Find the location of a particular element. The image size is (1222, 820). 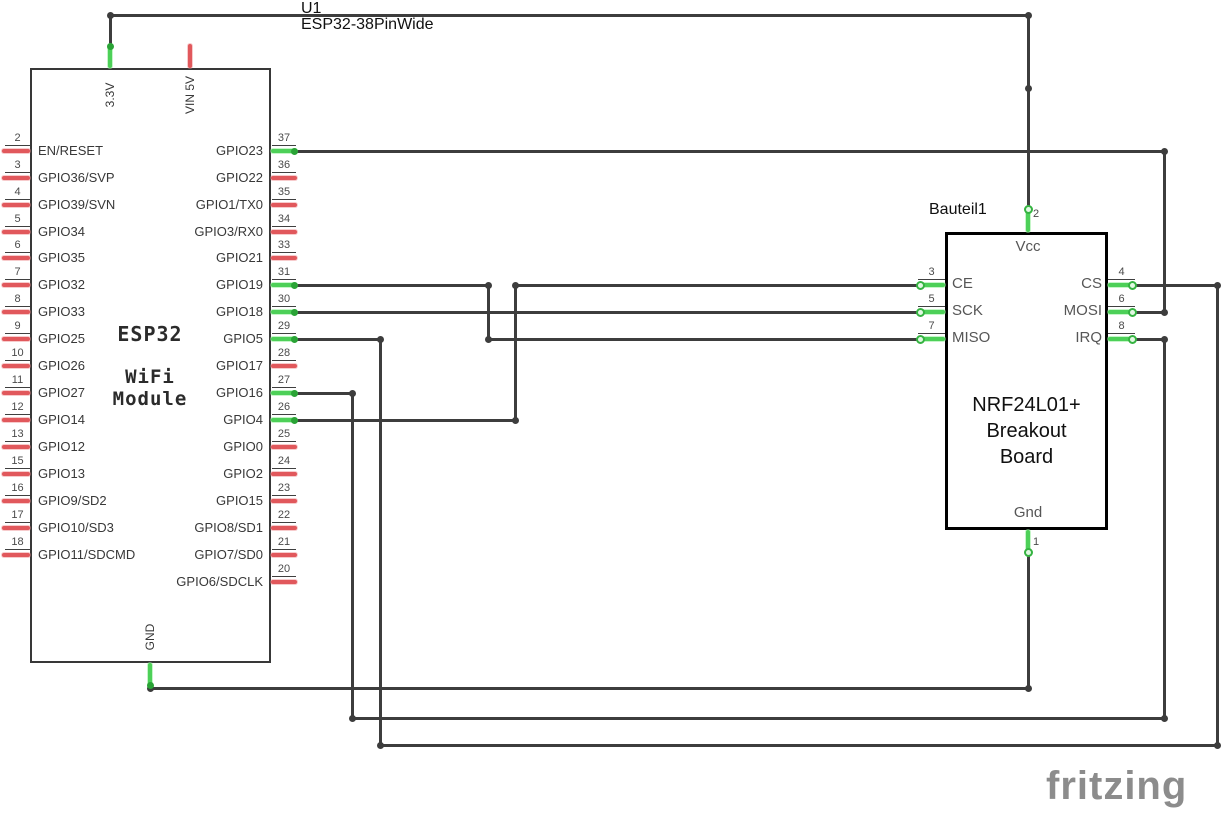

pin-GPIO27 is located at coordinates (16, 393).